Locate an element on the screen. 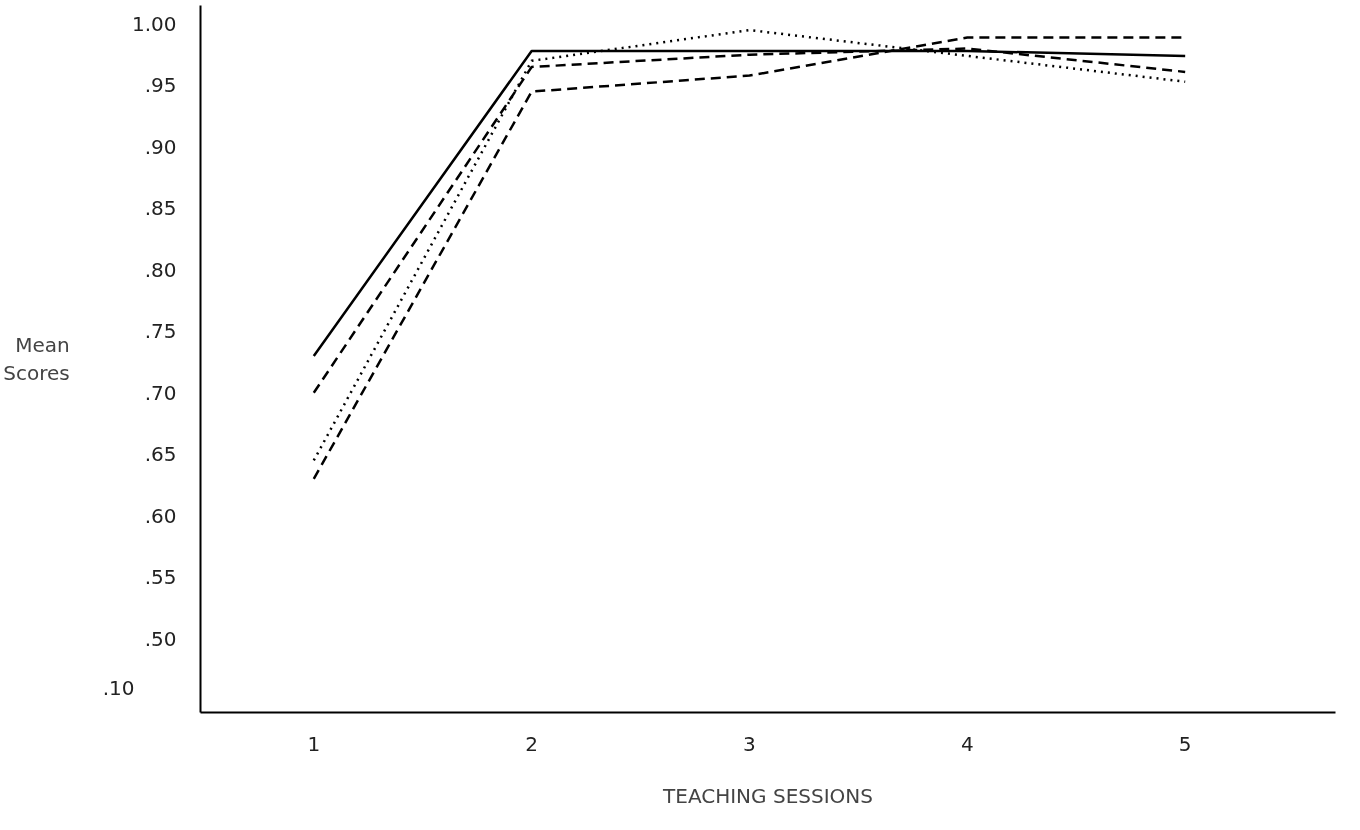  y-tick-label: .70 is located at coordinates (160, 392).